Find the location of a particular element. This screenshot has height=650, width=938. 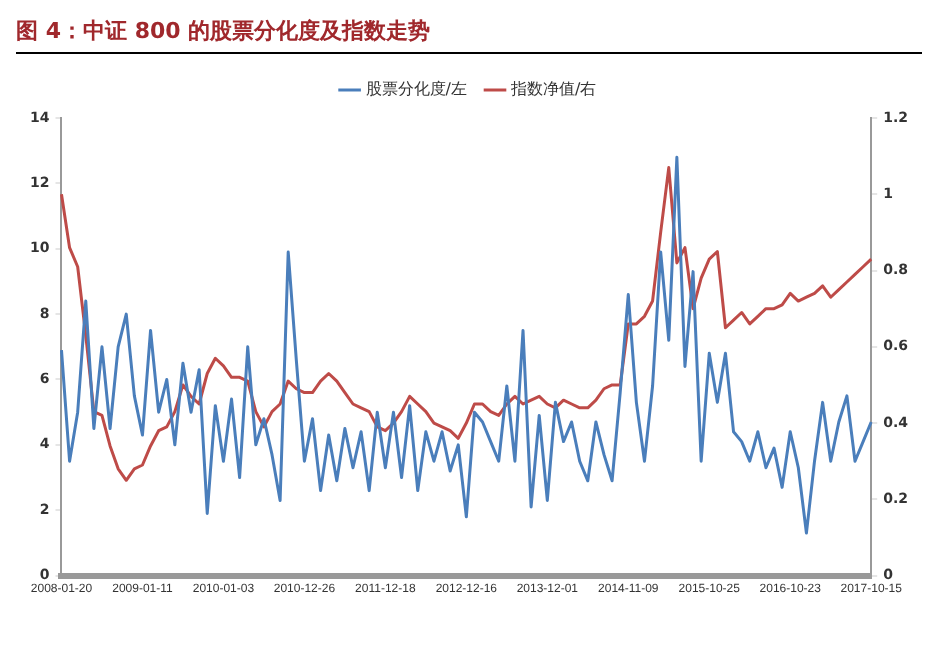

legend-label: 股票分化度/左 is located at coordinates (416, 89).